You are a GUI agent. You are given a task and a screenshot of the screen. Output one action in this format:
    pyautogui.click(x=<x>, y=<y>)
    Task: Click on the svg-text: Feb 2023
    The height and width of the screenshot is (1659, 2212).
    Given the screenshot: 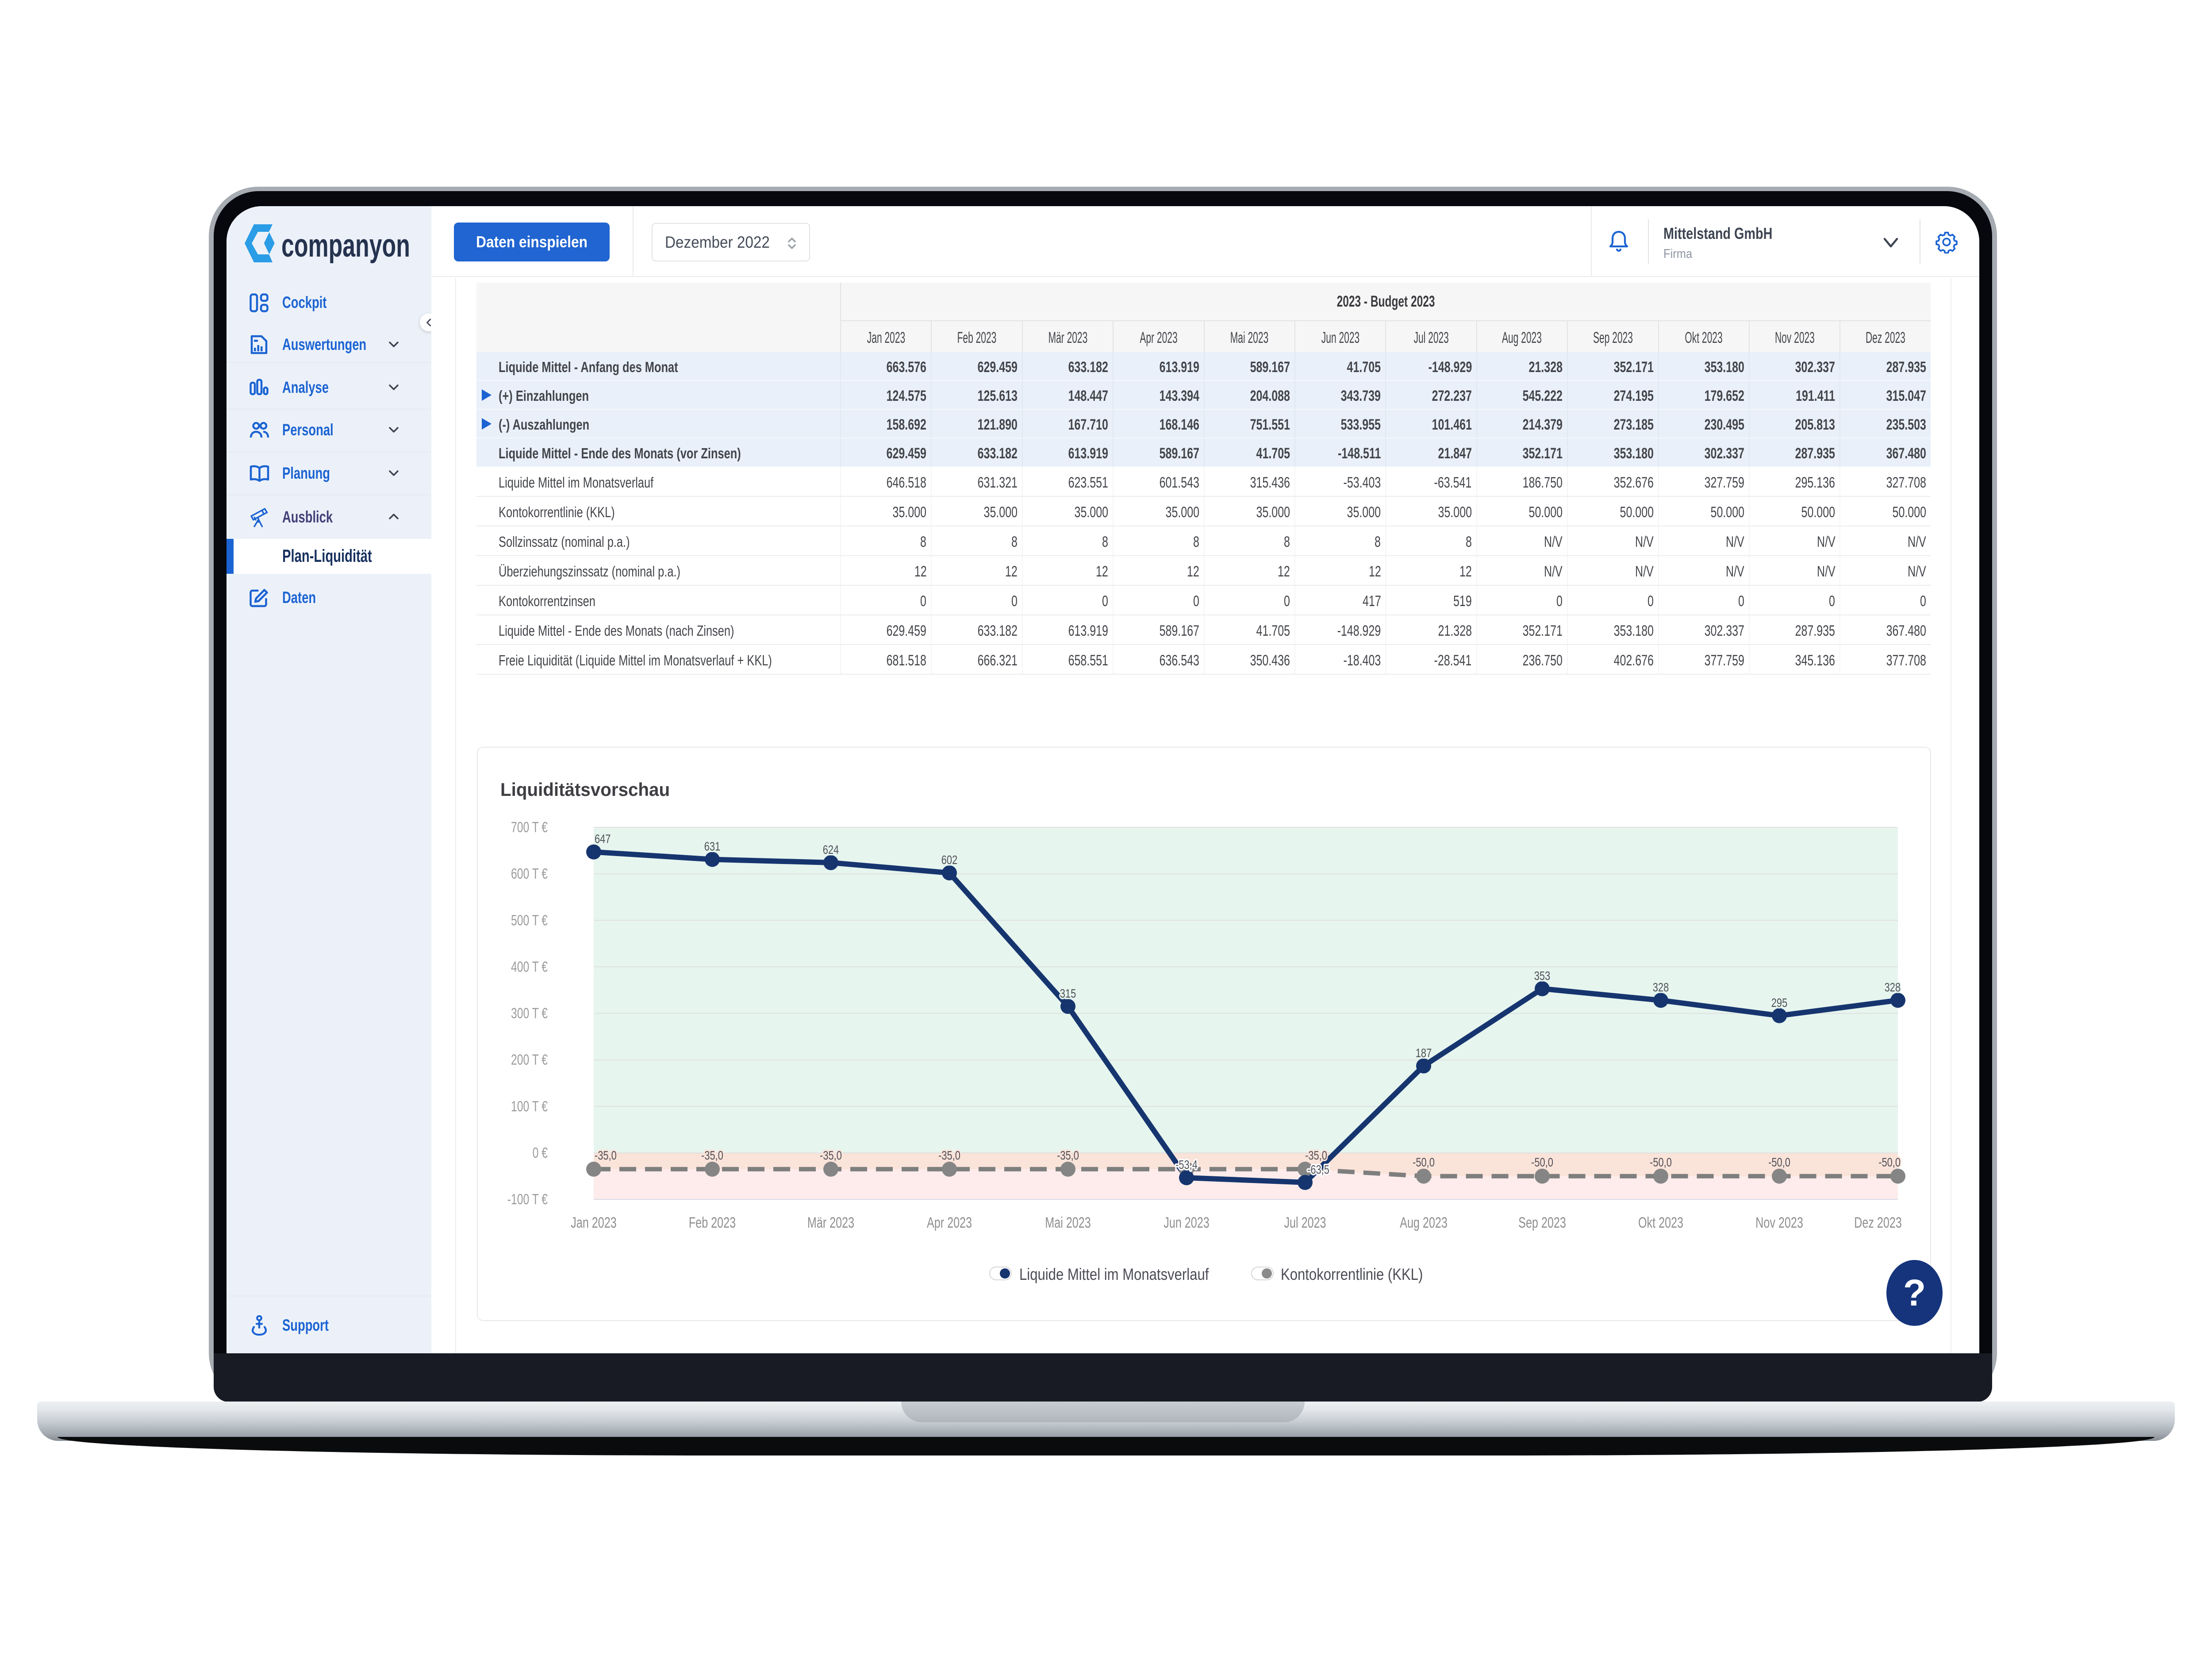 What is the action you would take?
    pyautogui.click(x=713, y=1223)
    